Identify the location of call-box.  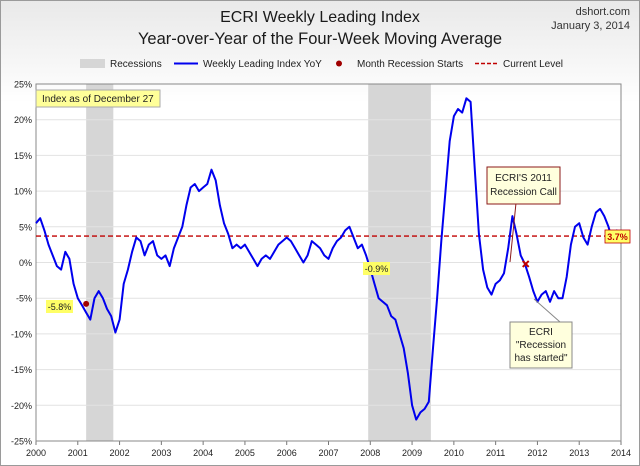
(523, 185).